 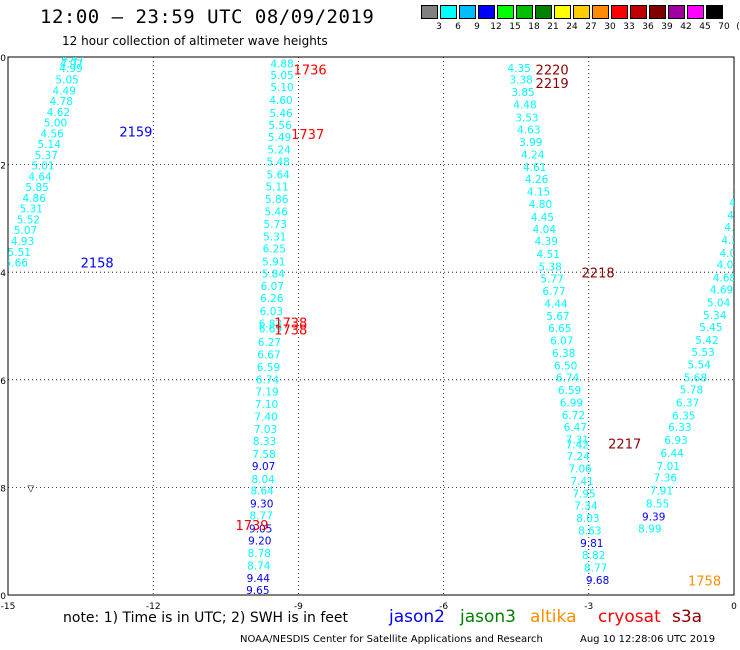 I want to click on wave-height-value: 4.27, so click(x=732, y=228).